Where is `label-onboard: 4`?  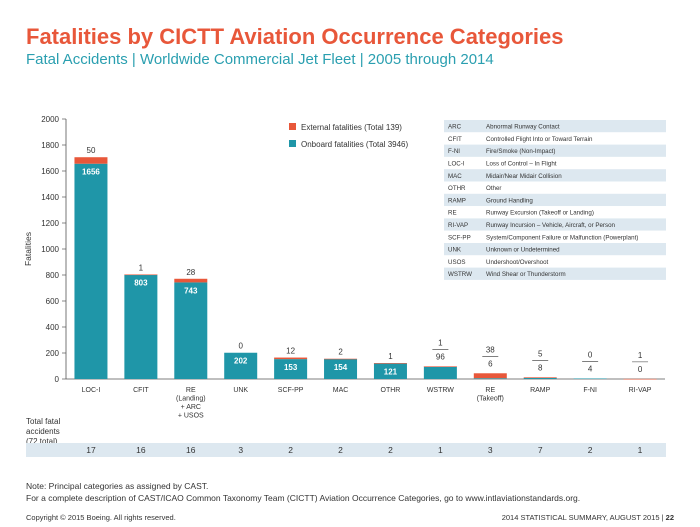 label-onboard: 4 is located at coordinates (590, 368).